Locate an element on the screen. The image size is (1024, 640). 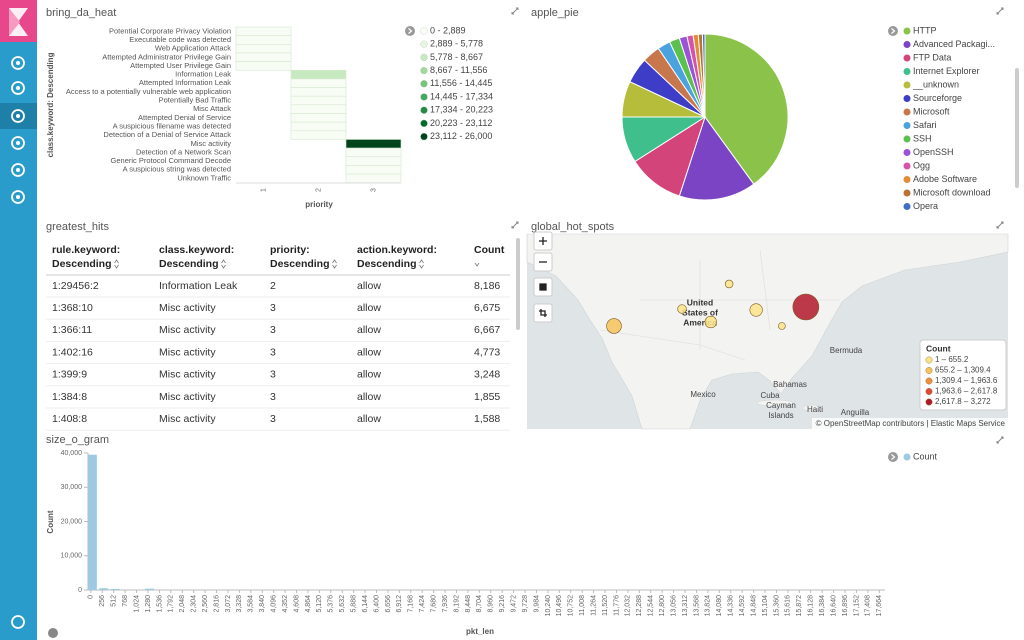
map-legend-title: Count is located at coordinates (938, 348).